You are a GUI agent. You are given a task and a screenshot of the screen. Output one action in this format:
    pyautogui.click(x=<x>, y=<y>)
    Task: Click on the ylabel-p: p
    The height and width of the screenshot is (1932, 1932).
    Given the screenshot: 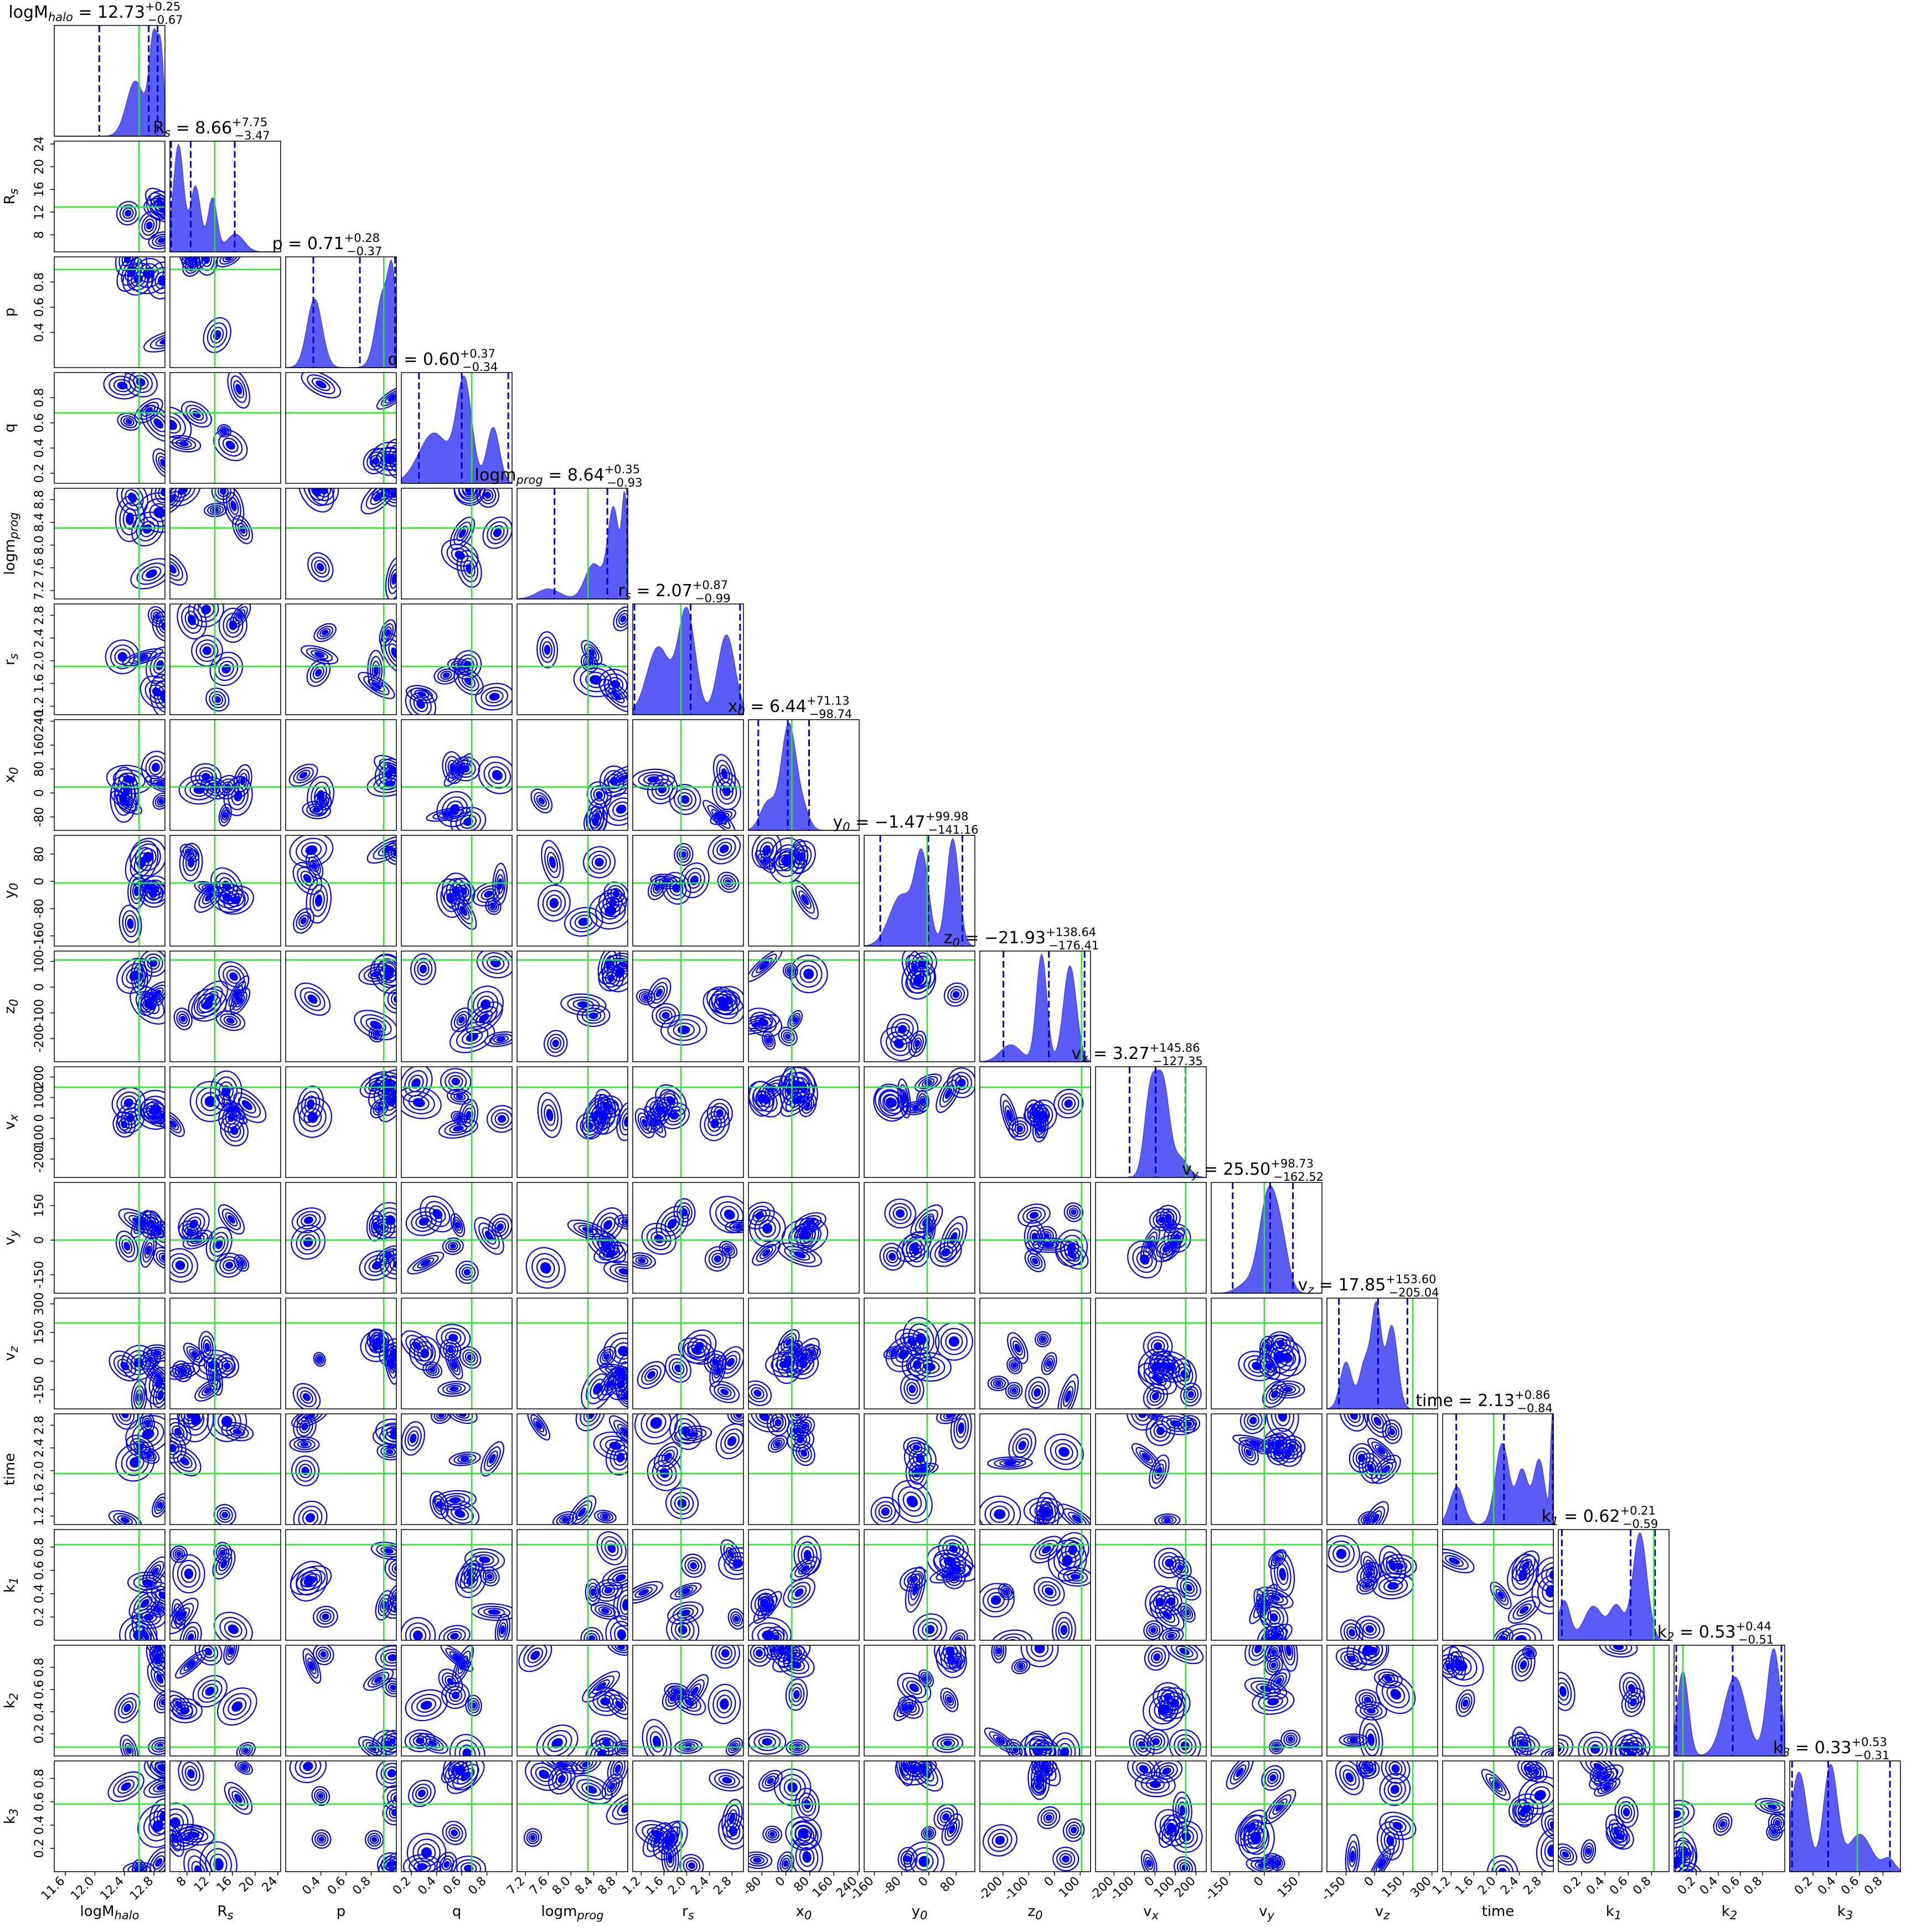 What is the action you would take?
    pyautogui.click(x=10, y=312)
    